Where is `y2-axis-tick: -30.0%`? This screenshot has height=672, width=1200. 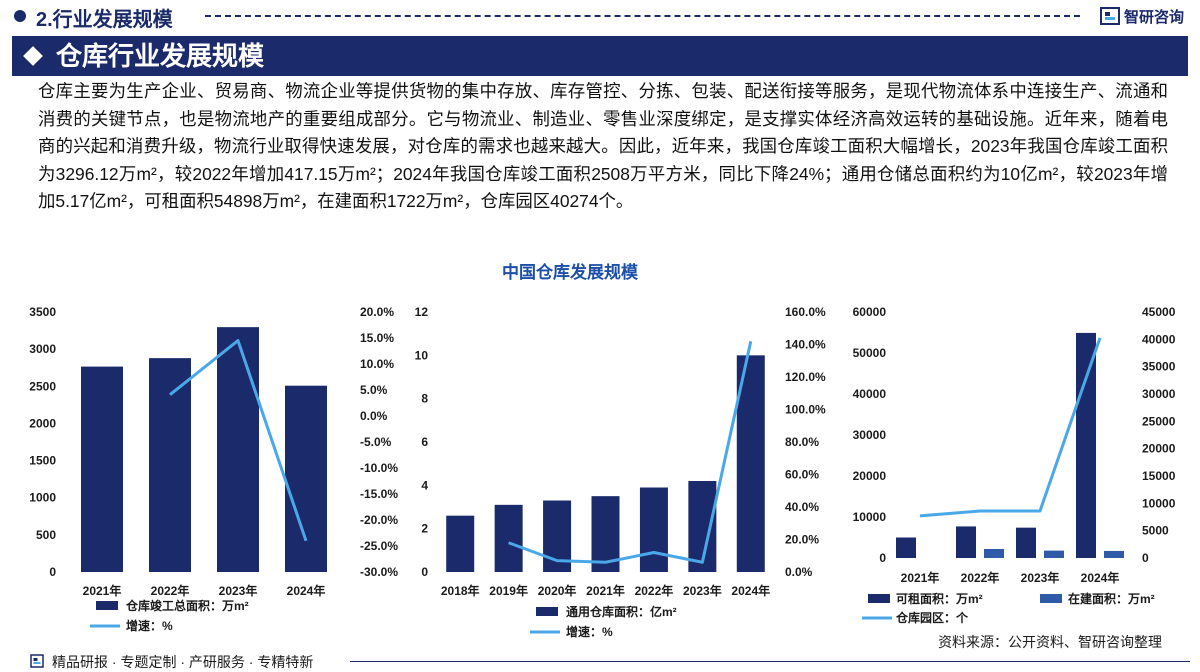 y2-axis-tick: -30.0% is located at coordinates (379, 572).